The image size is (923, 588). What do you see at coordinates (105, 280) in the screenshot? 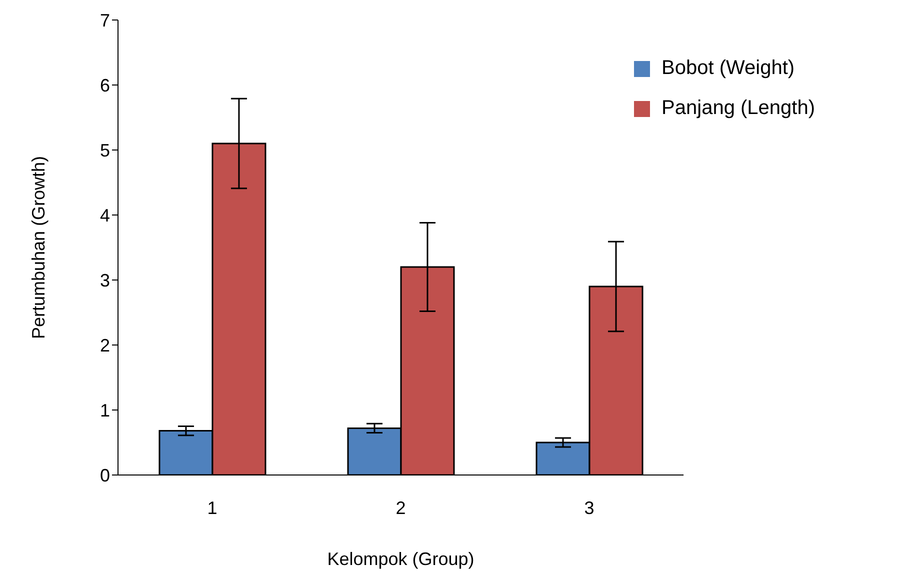
I see `y-tick-label: 3` at bounding box center [105, 280].